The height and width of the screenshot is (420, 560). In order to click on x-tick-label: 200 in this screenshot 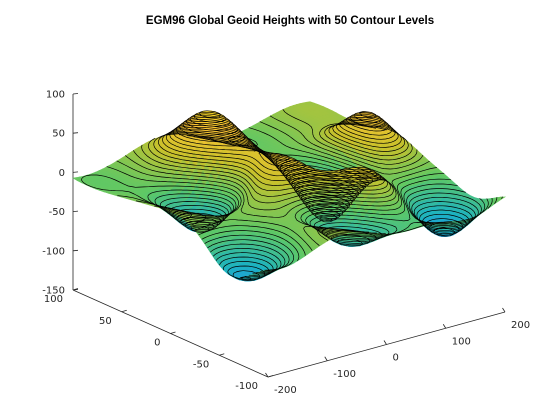, I will do `click(520, 325)`.